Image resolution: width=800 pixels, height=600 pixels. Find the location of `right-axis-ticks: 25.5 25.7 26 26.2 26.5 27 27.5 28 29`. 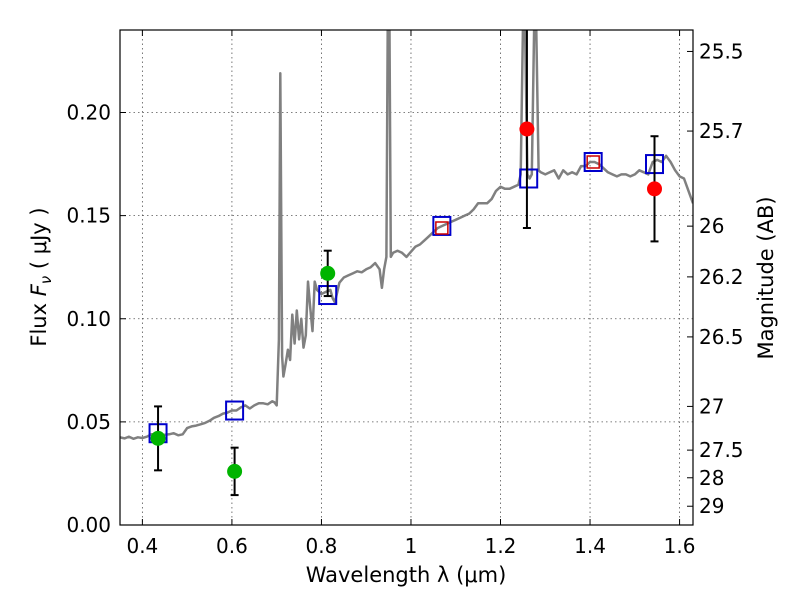

right-axis-ticks: 25.5 25.7 26 26.2 26.5 27 27.5 28 29 is located at coordinates (715, 278).